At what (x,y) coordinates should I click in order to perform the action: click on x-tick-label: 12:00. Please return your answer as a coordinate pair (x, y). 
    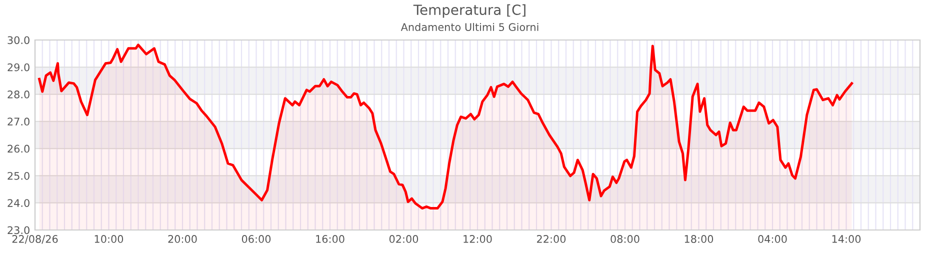
    Looking at the image, I should click on (478, 239).